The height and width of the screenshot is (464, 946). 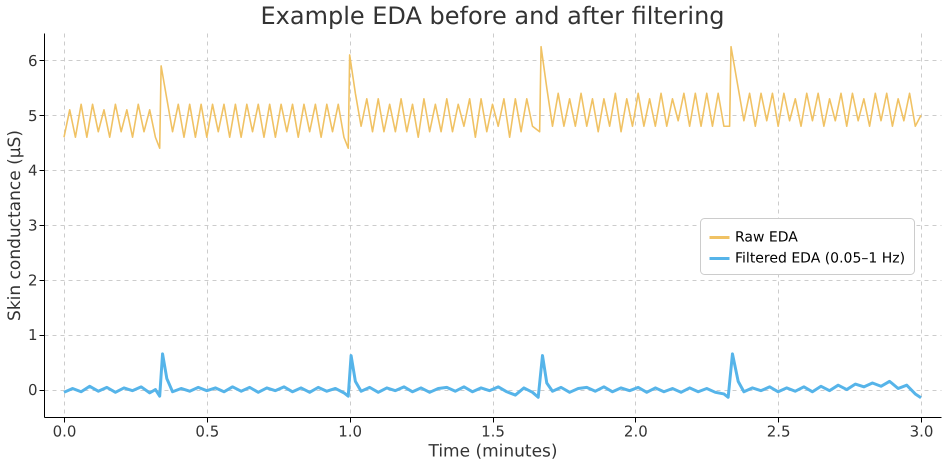 I want to click on y-tick-label: 2, so click(x=33, y=280).